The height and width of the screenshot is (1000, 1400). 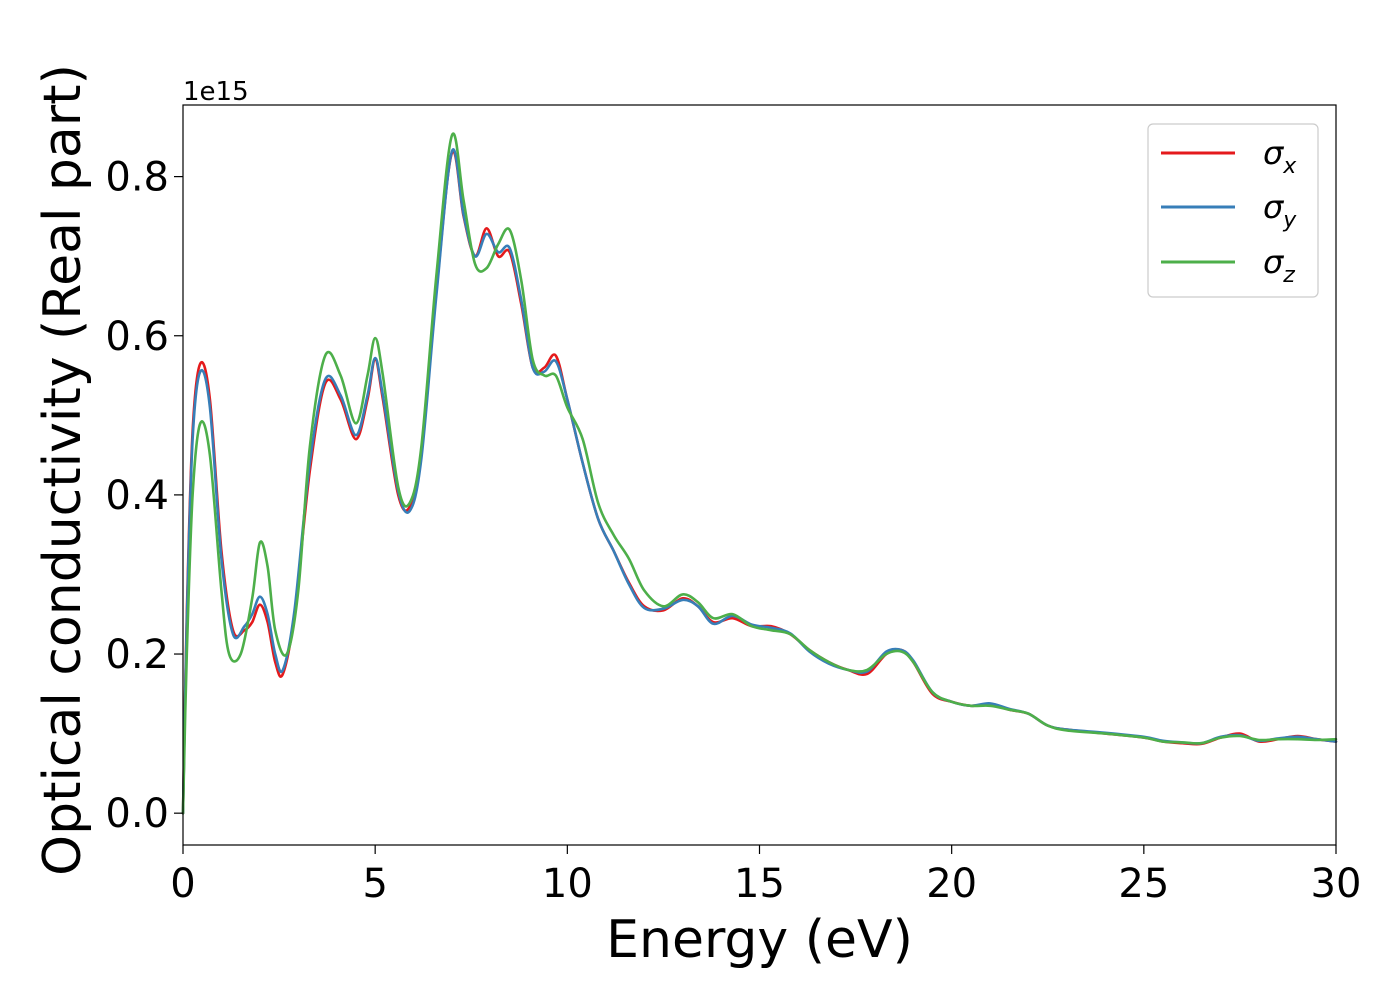 I want to click on legend-label-z: σz, so click(x=1279, y=265).